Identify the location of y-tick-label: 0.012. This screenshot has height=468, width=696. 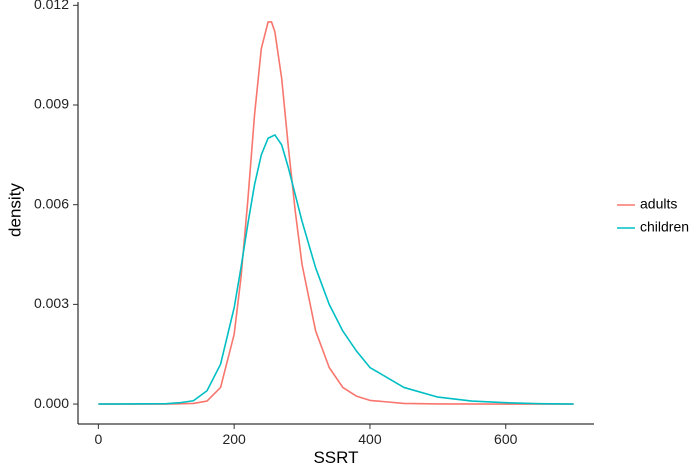
(51, 6).